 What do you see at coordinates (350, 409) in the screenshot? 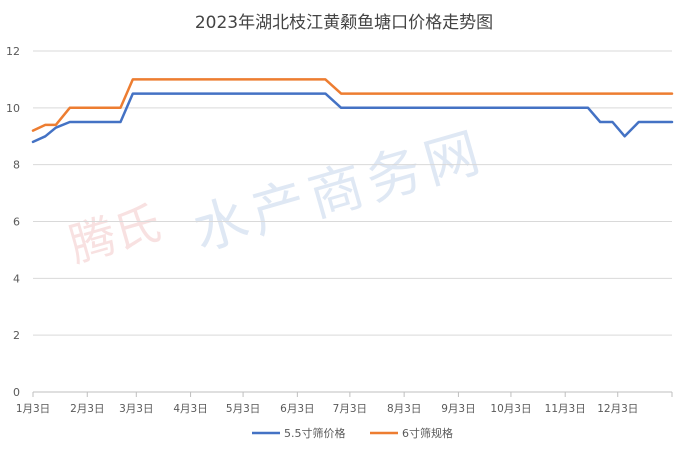
I see `x-tick-label: 7月3日` at bounding box center [350, 409].